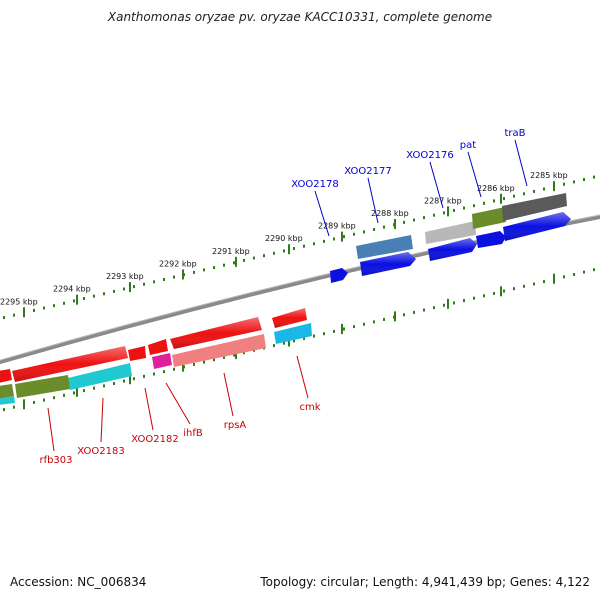 The image size is (600, 600). What do you see at coordinates (450, 232) in the screenshot?
I see `feature-grey-light` at bounding box center [450, 232].